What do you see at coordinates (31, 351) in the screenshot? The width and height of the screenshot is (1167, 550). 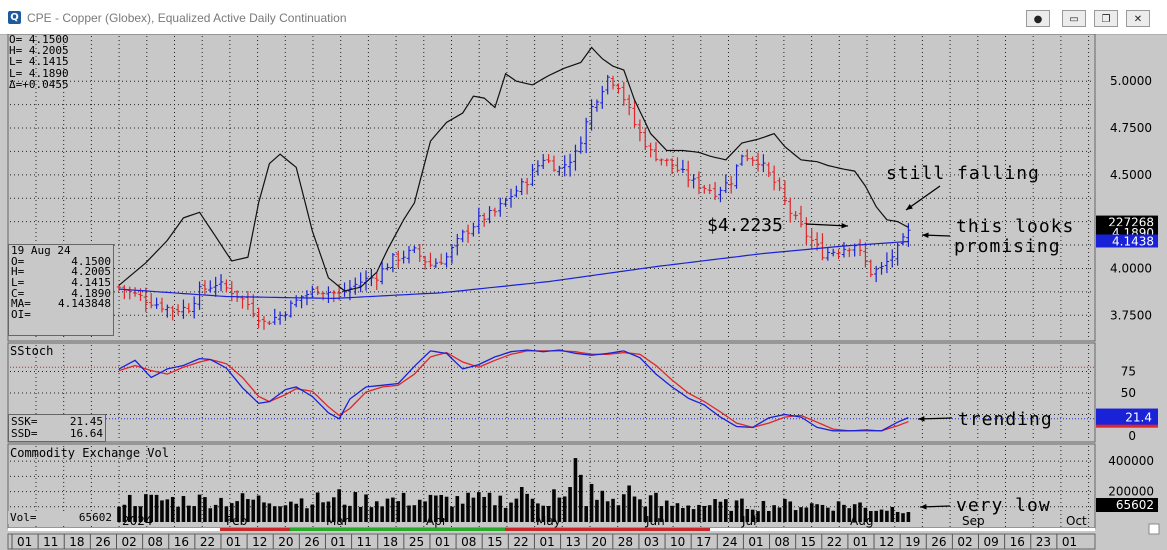 I see `stoch-panel-title: SStoch` at bounding box center [31, 351].